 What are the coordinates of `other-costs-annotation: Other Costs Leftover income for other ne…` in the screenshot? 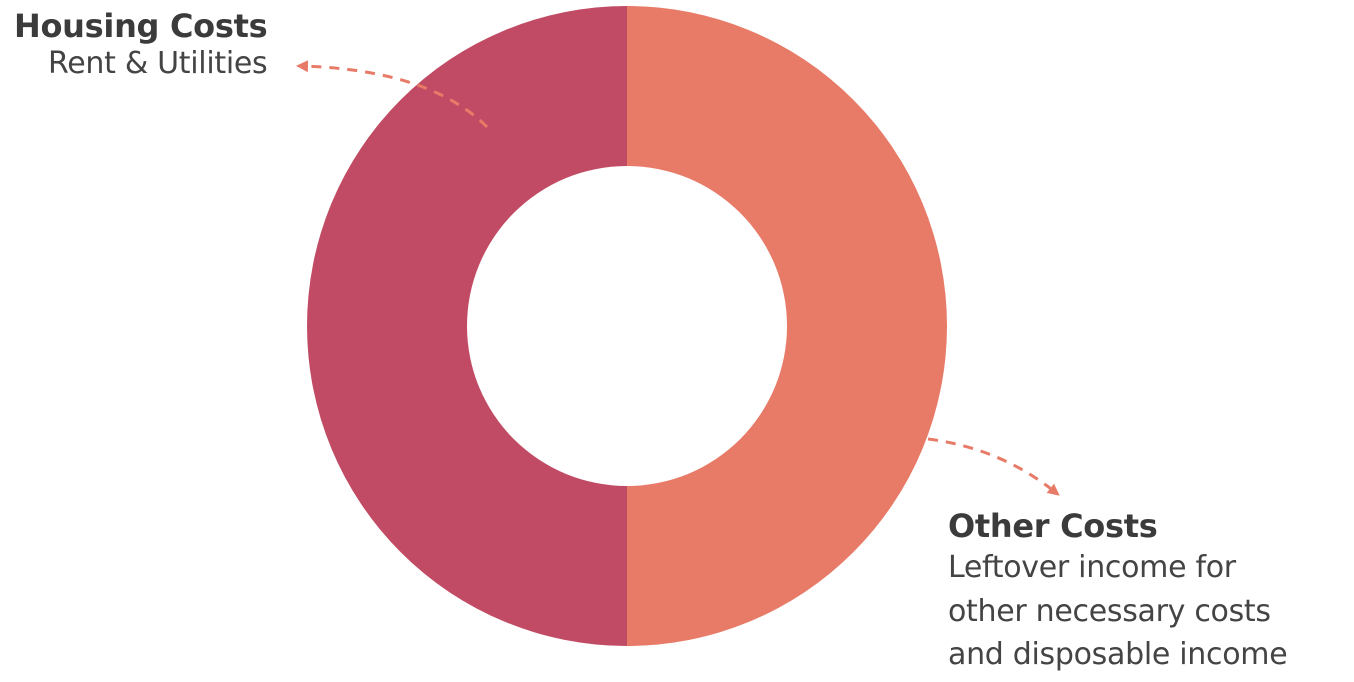 It's located at (1118, 591).